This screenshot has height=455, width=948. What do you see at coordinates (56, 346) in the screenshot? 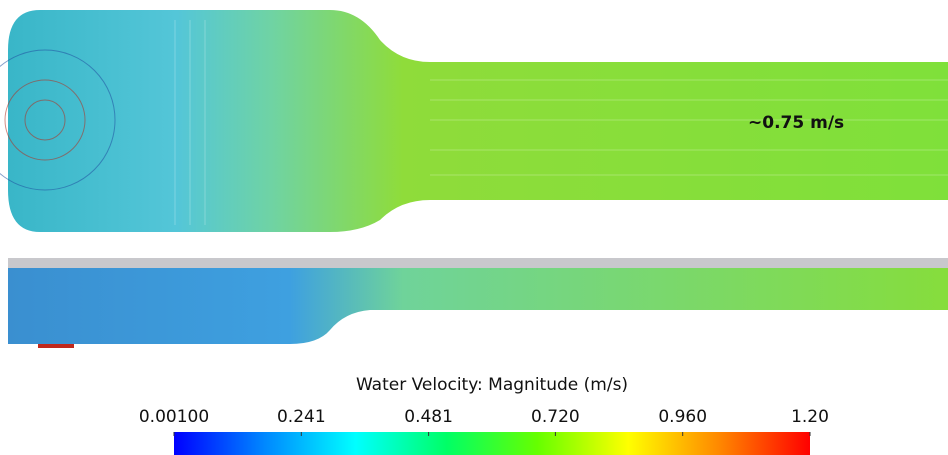
I see `inlet` at bounding box center [56, 346].